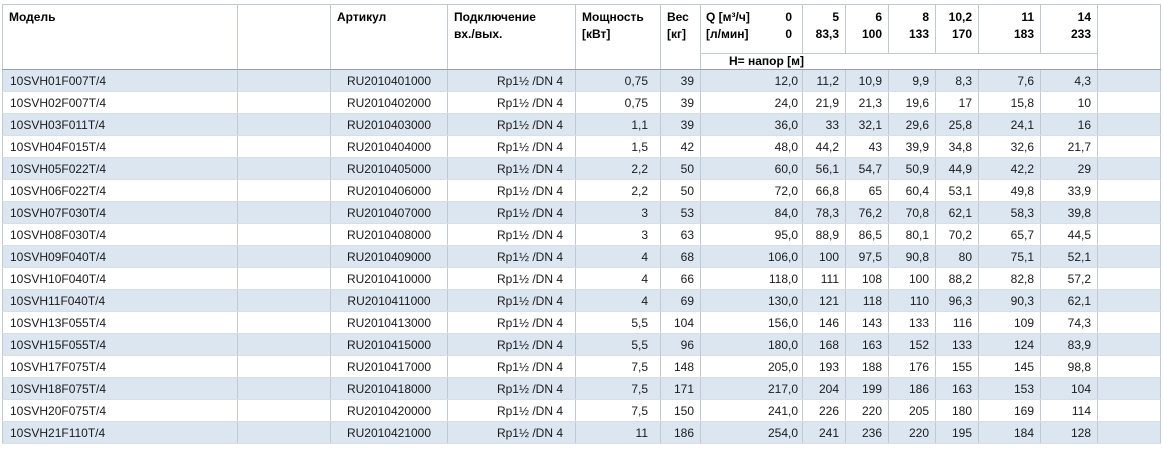 The width and height of the screenshot is (1163, 472). What do you see at coordinates (120, 366) in the screenshot?
I see `model-cell: 10SVH17F075T/4` at bounding box center [120, 366].